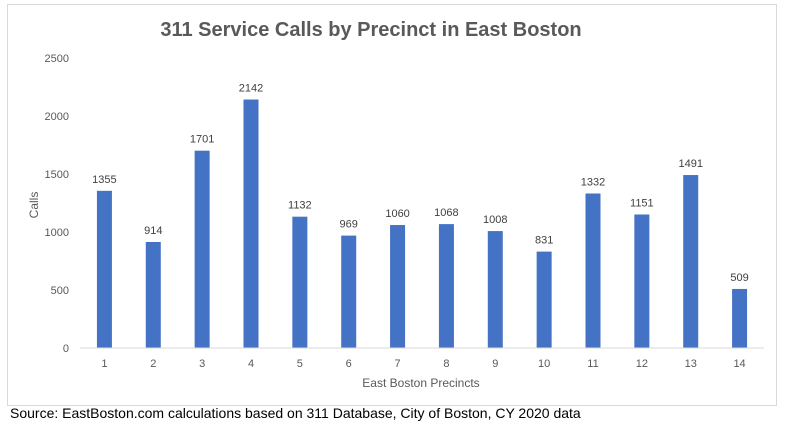 The height and width of the screenshot is (441, 792). What do you see at coordinates (593, 182) in the screenshot?
I see `data-label: 1332` at bounding box center [593, 182].